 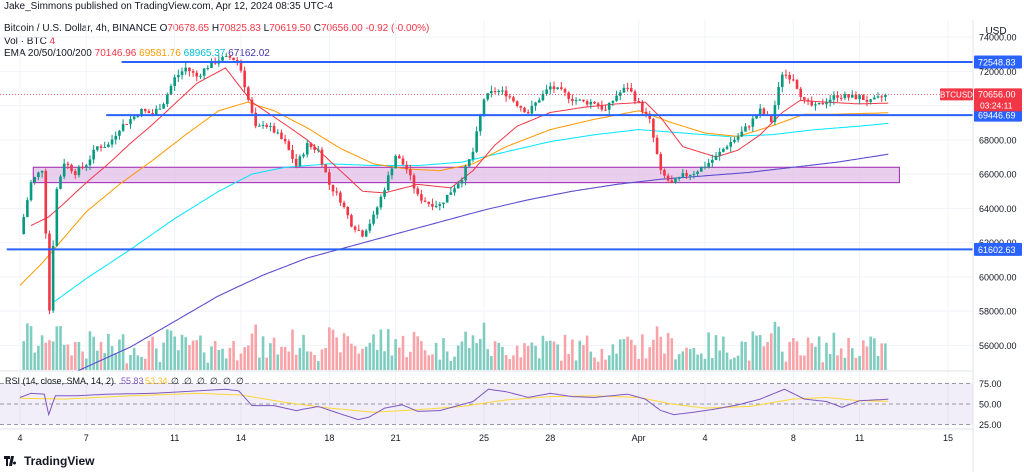 What do you see at coordinates (49, 461) in the screenshot?
I see `tradingview-footer: TradingView` at bounding box center [49, 461].